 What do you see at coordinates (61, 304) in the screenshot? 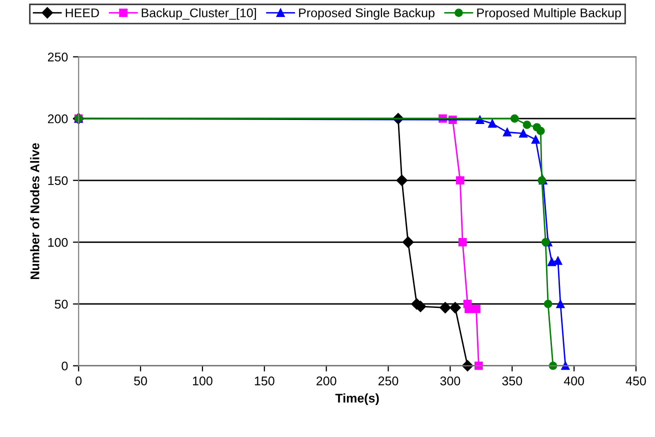
I see `y-tick-label: 50` at bounding box center [61, 304].